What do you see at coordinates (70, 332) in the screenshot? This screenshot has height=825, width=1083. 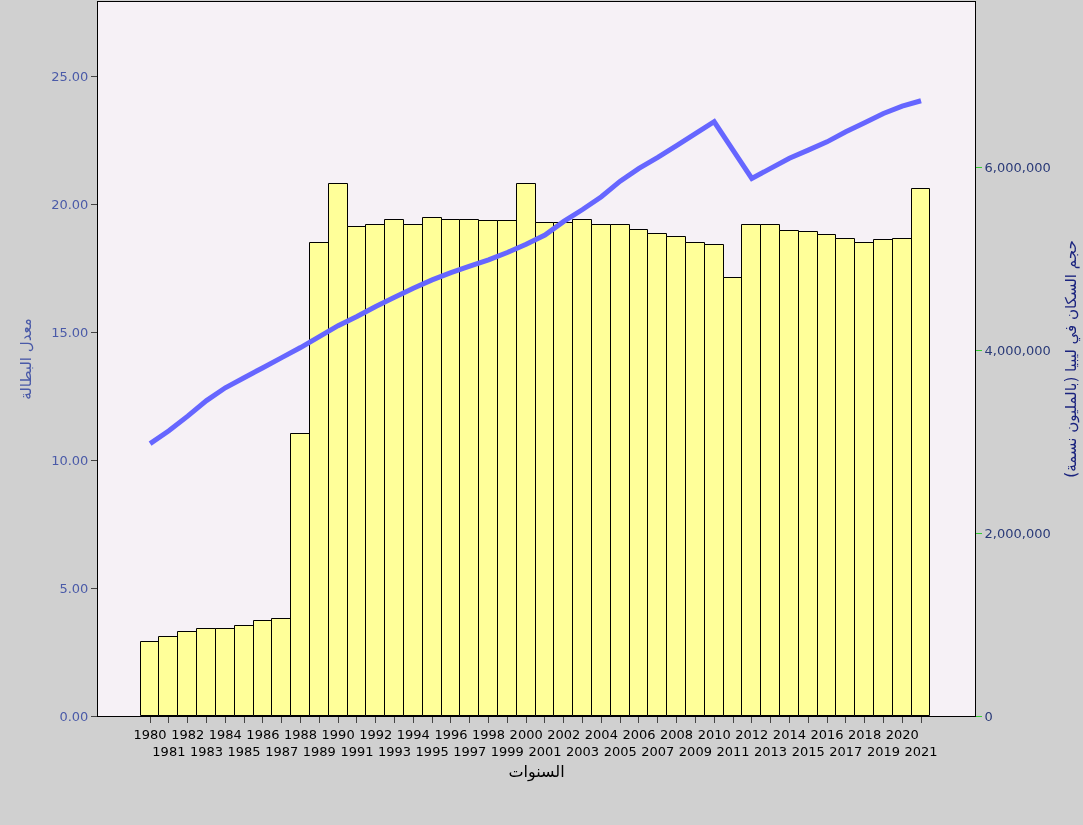 I see `y-tick-label: 15.00` at bounding box center [70, 332].